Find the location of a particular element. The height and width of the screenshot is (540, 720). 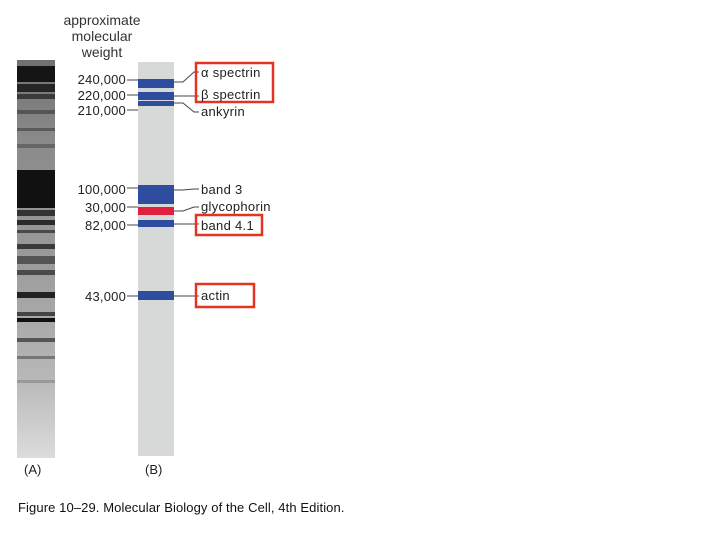

band-ankyrin is located at coordinates (156, 103).